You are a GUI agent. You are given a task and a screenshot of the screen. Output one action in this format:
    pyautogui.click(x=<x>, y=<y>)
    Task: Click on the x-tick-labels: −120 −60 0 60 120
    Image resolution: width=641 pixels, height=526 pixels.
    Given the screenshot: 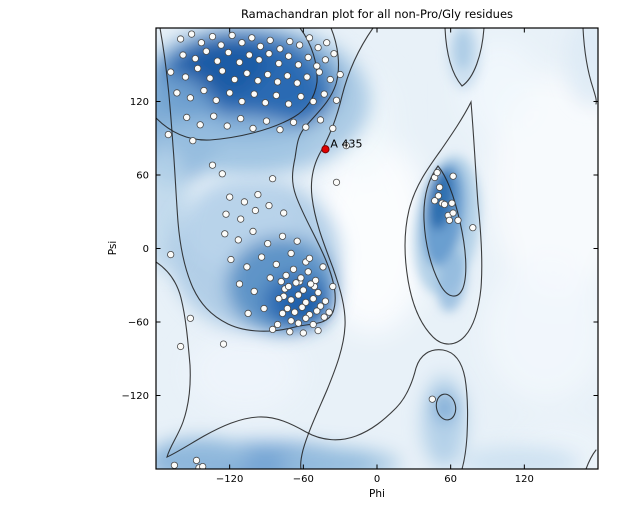 What is the action you would take?
    pyautogui.click(x=375, y=479)
    